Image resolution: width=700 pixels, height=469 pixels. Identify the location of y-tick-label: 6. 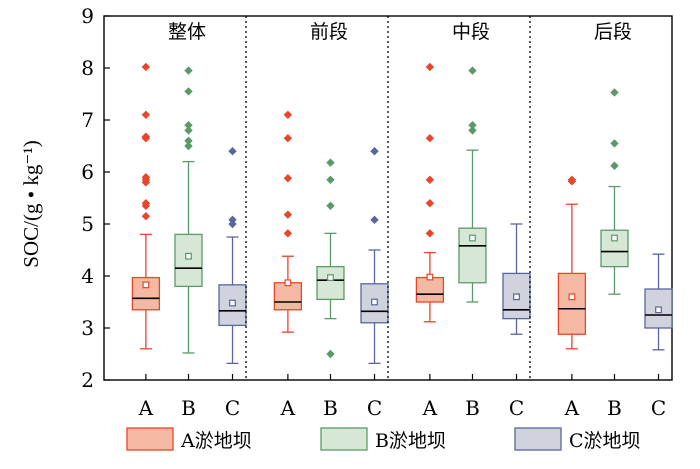
(87, 172).